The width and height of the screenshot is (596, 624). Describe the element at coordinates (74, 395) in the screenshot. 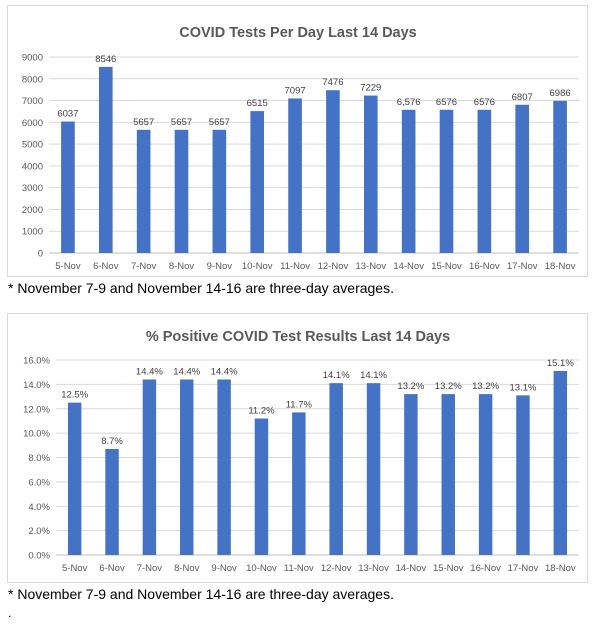

I see `data-label: 12.5%` at that location.